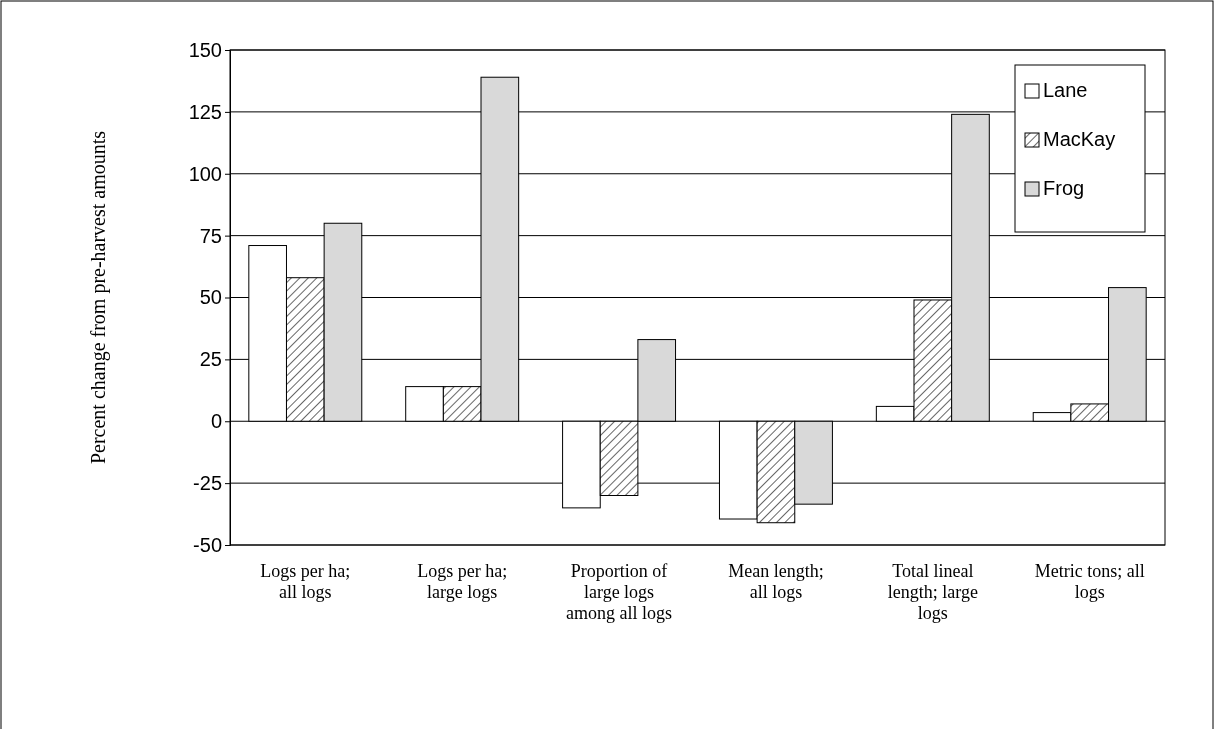  Describe the element at coordinates (210, 359) in the screenshot. I see `y-tick-label: 25` at that location.